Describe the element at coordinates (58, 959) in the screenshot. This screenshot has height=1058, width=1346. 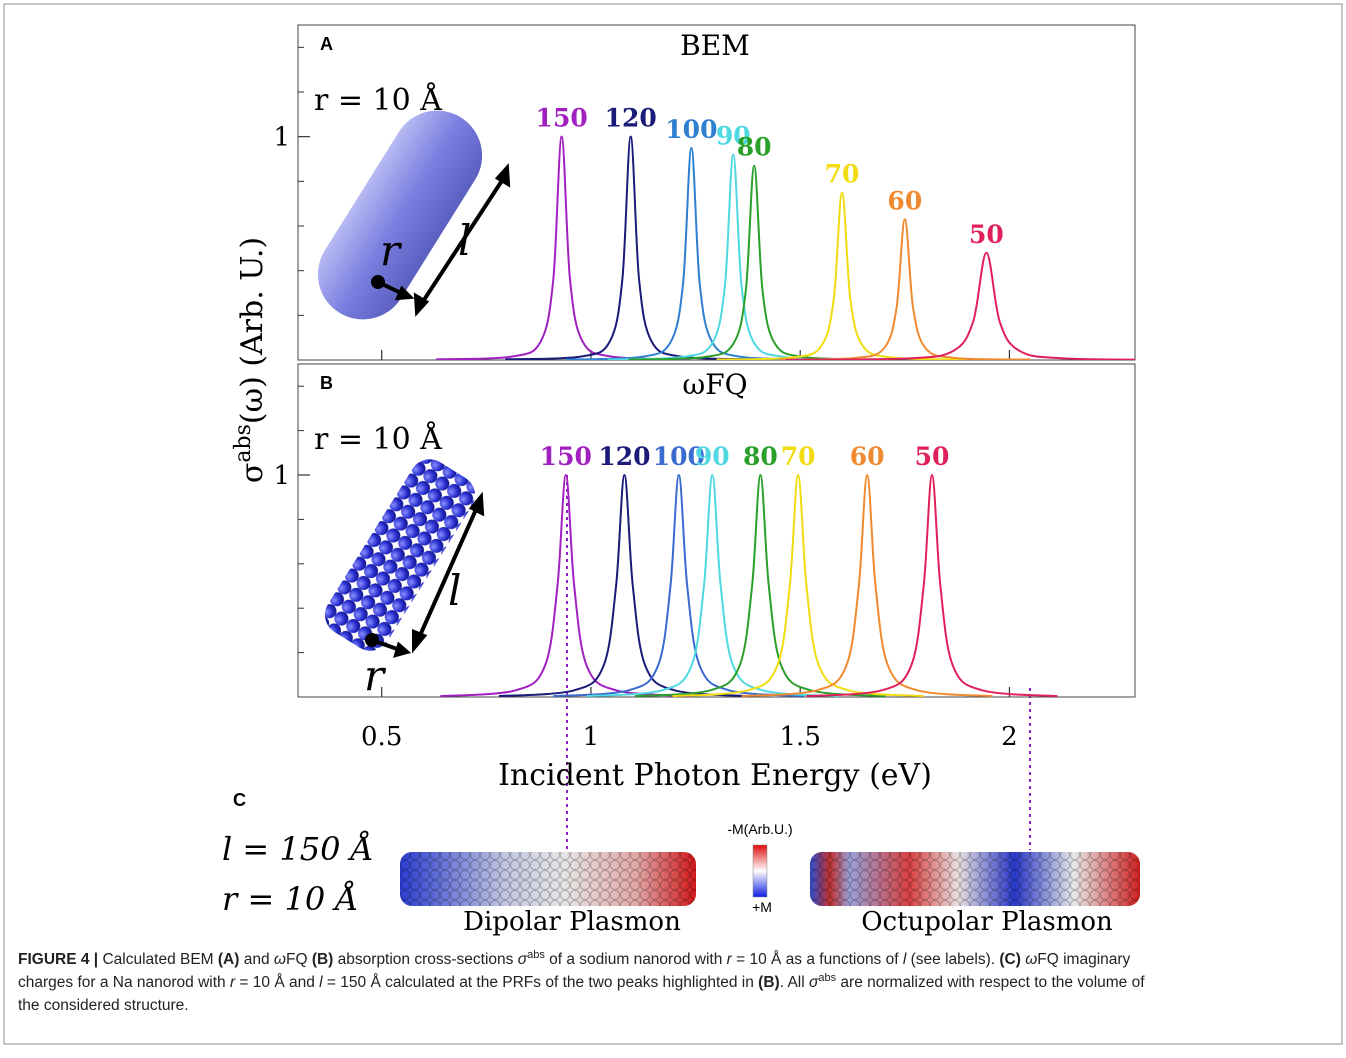
I see `caption-run: FIGURE 4 |` at that location.